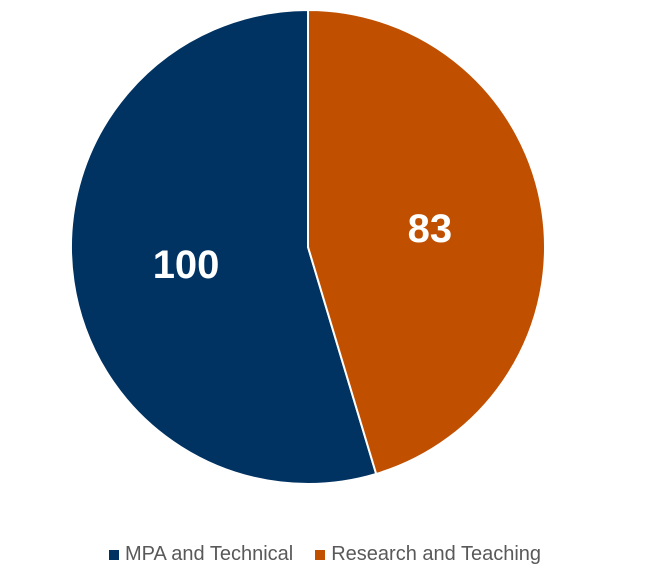 The height and width of the screenshot is (574, 650). Describe the element at coordinates (320, 554) in the screenshot. I see `legend-swatch-research-and-teaching` at that location.